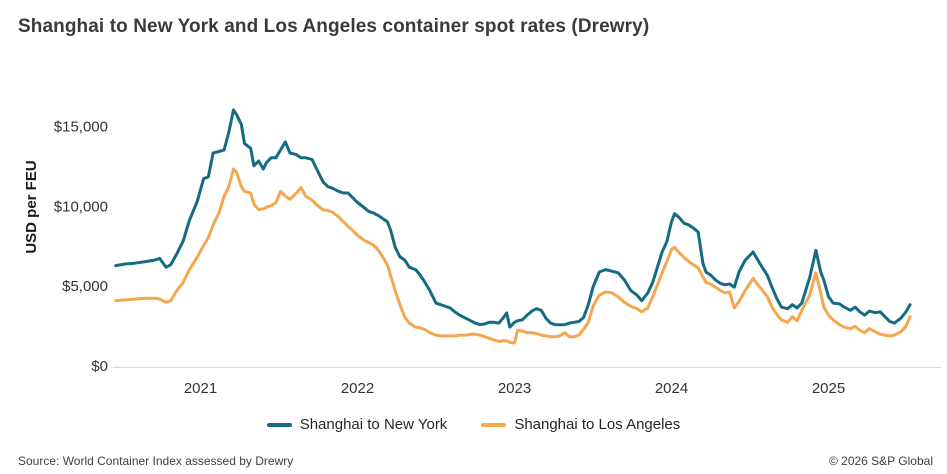 This screenshot has width=947, height=474. Describe the element at coordinates (494, 424) in the screenshot. I see `orange-line-swatch-icon` at that location.